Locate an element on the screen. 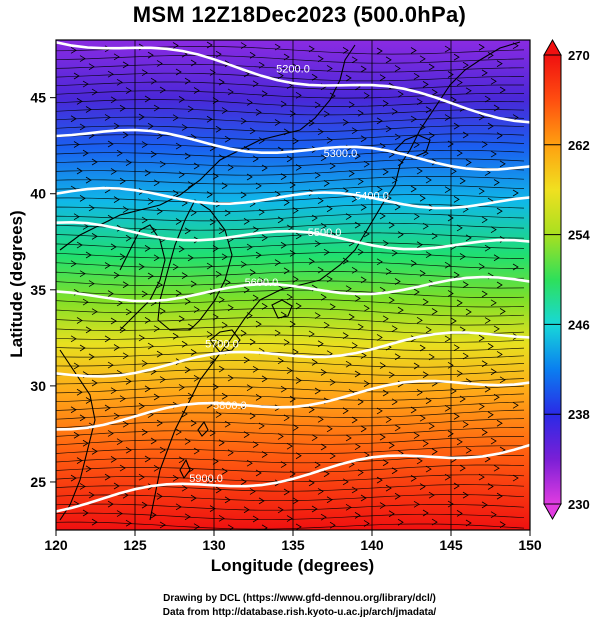 The image size is (599, 625). y-tick-label: 30 is located at coordinates (38, 386).